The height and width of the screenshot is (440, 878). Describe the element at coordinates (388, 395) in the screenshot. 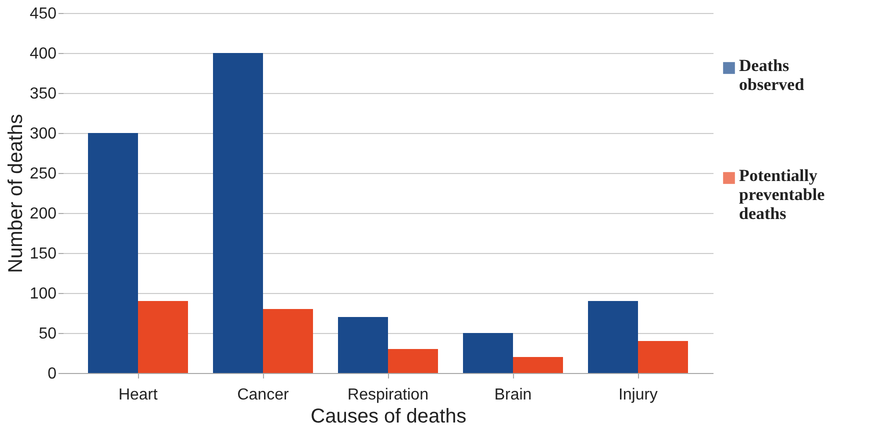

I see `x-tick-label: Respiration` at that location.